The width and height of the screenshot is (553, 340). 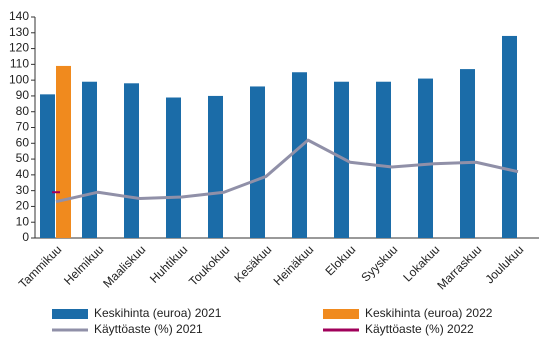 What do you see at coordinates (19, 79) in the screenshot?
I see `y-tick-label: 100` at bounding box center [19, 79].